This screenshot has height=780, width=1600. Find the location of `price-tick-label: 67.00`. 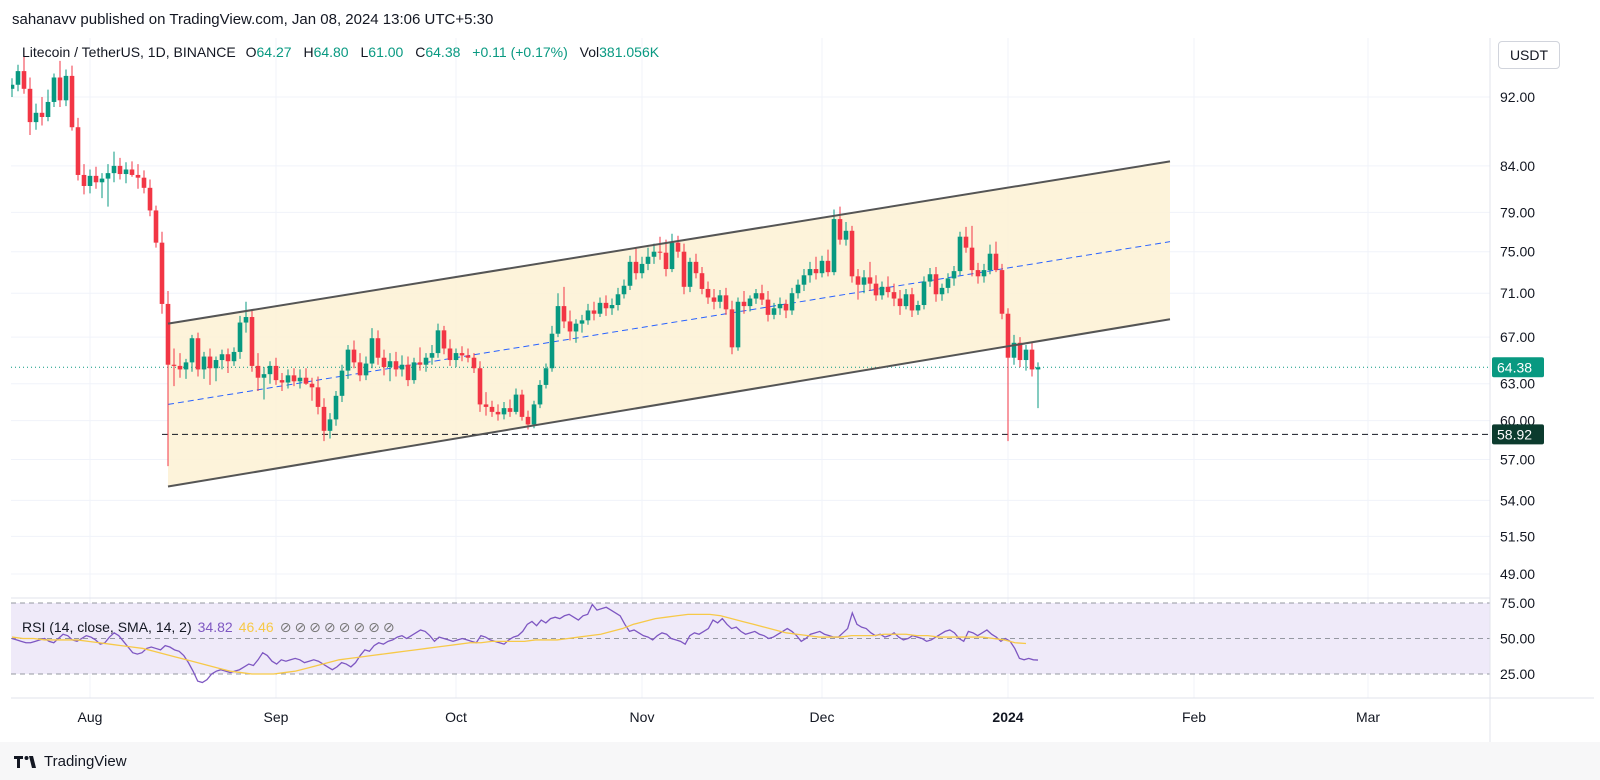

price-tick-label: 67.00 is located at coordinates (1517, 337).